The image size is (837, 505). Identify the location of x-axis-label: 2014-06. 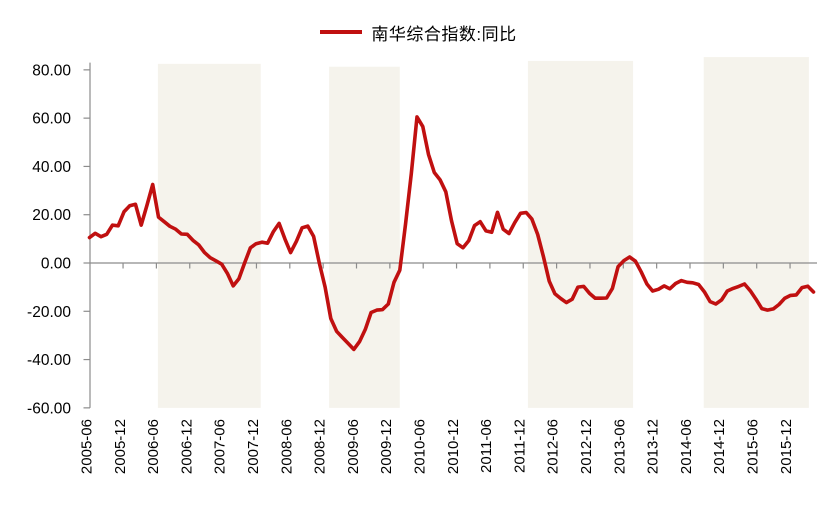
(686, 446).